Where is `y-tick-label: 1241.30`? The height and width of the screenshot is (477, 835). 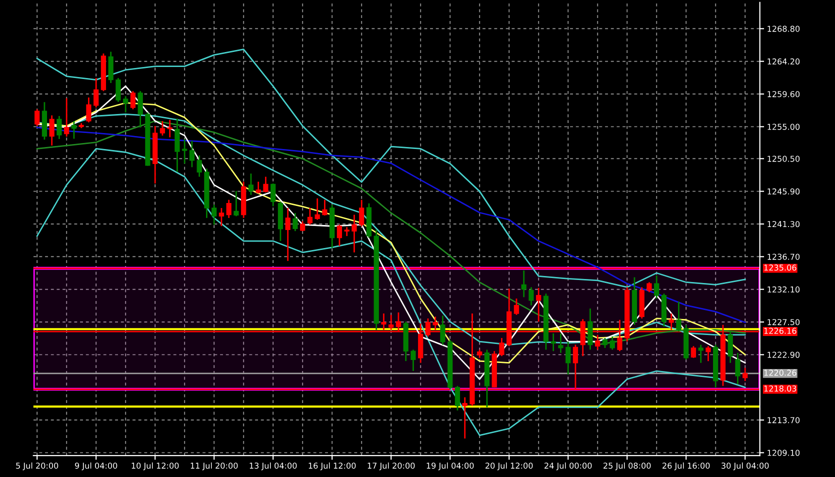
y-tick-label: 1241.30 is located at coordinates (784, 224).